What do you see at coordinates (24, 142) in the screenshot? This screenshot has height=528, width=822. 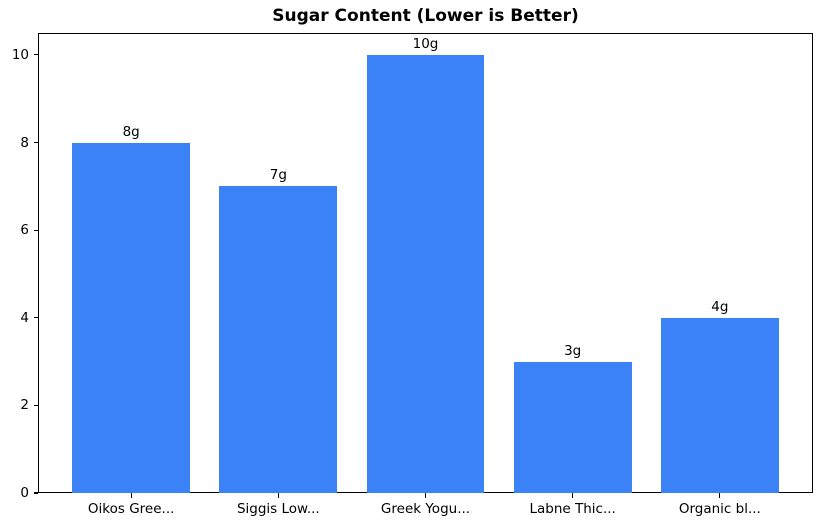 I see `y-axis-tick-label: 8` at bounding box center [24, 142].